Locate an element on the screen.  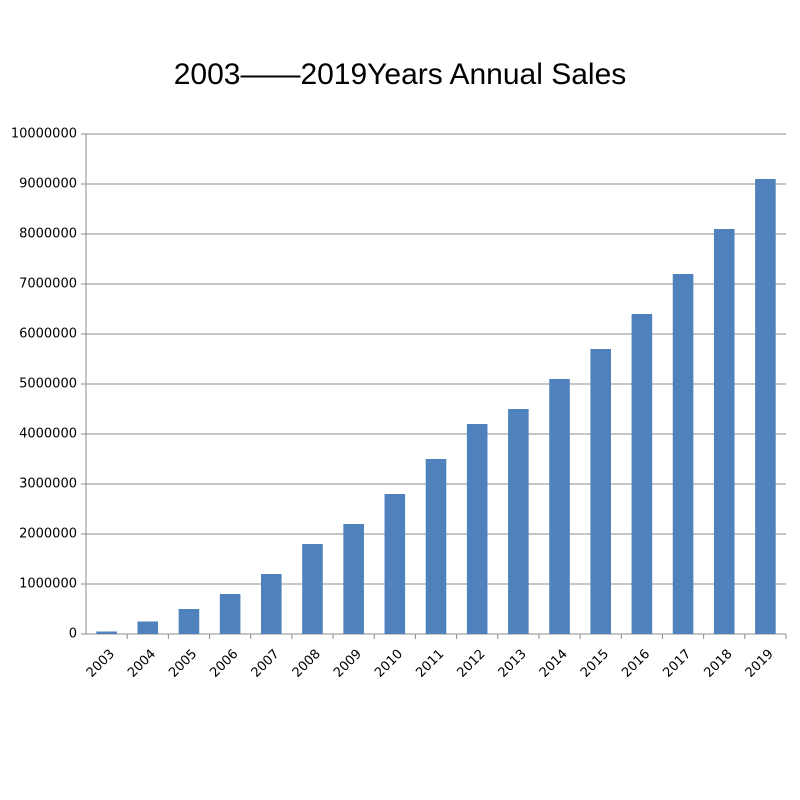
x-tick-label: 2011 is located at coordinates (430, 664).